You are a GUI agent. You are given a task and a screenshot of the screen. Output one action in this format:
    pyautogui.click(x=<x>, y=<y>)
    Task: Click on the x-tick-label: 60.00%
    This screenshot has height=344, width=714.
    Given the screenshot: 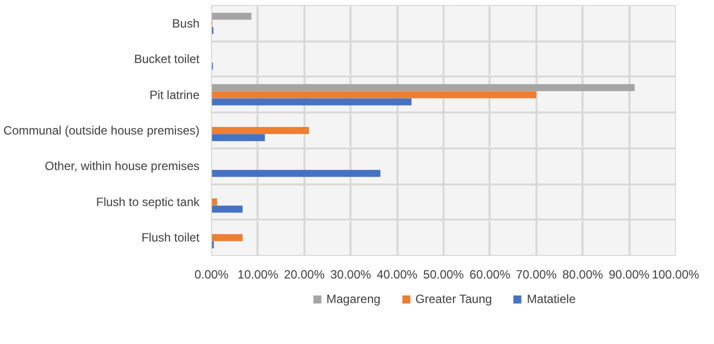 What is the action you would take?
    pyautogui.click(x=490, y=275)
    